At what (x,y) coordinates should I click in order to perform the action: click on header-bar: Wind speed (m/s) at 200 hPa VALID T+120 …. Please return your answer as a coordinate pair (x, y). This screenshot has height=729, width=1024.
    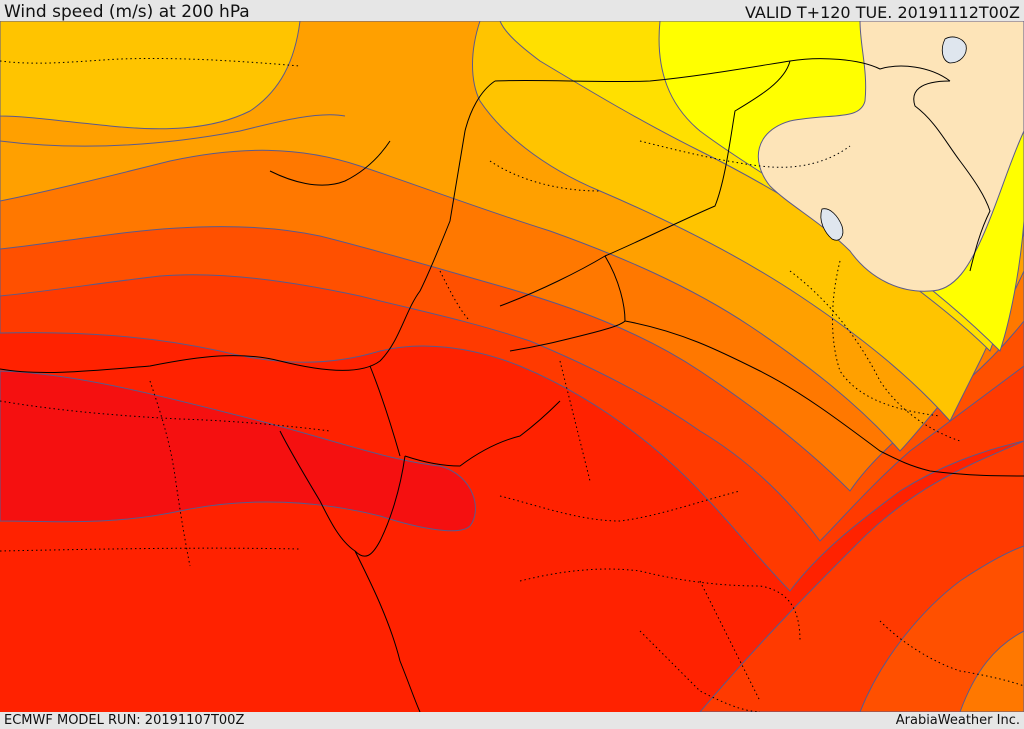
    Looking at the image, I should click on (512, 11).